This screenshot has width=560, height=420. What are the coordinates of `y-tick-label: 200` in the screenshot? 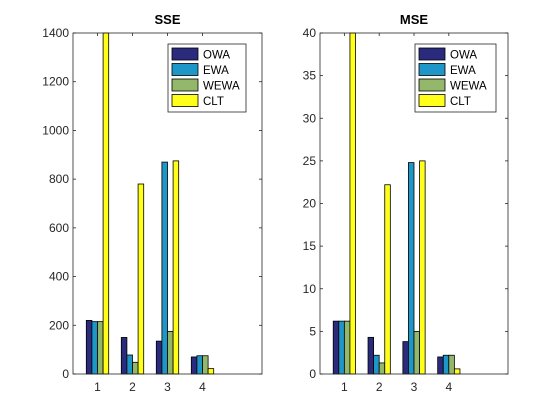 It's located at (59, 325).